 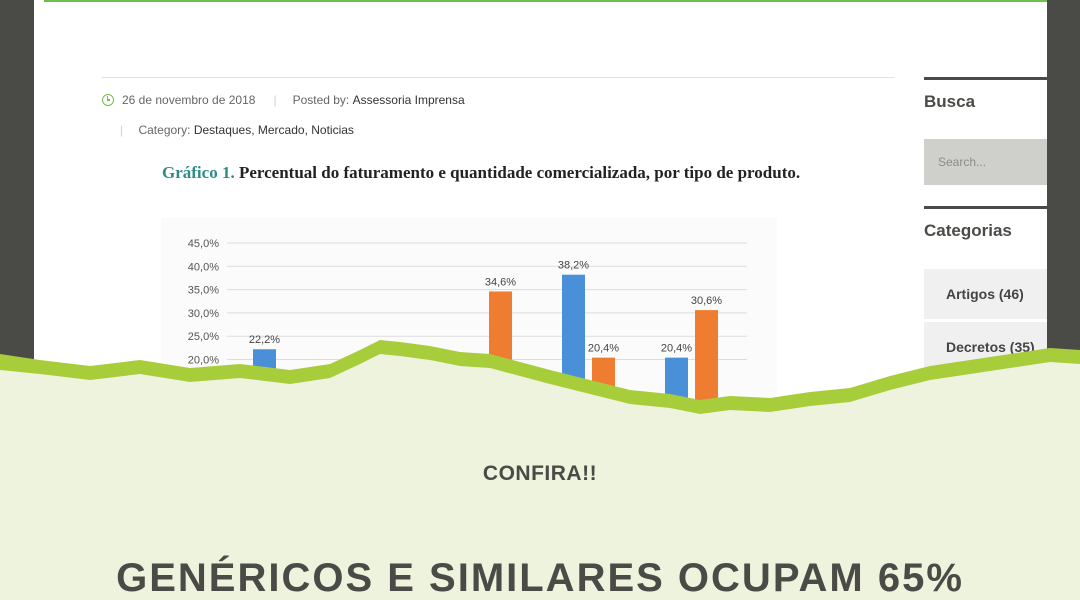 I want to click on post-date: 26 de novembro de 2018, so click(x=189, y=100).